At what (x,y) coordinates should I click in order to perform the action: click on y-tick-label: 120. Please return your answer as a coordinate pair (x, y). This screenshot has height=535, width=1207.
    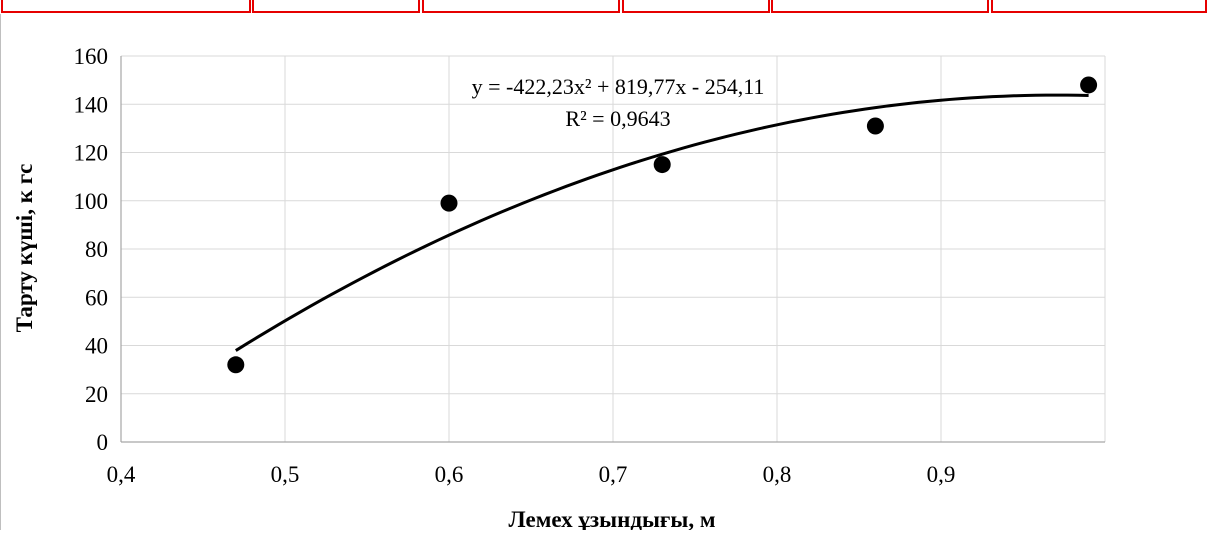
    Looking at the image, I should click on (91, 153).